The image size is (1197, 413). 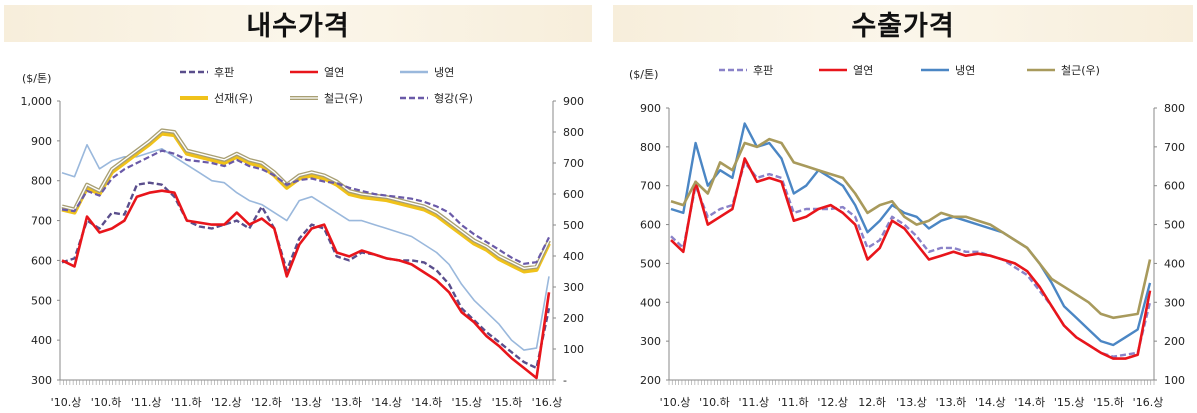 I want to click on export-y2tick-label: 300, so click(x=1174, y=302).